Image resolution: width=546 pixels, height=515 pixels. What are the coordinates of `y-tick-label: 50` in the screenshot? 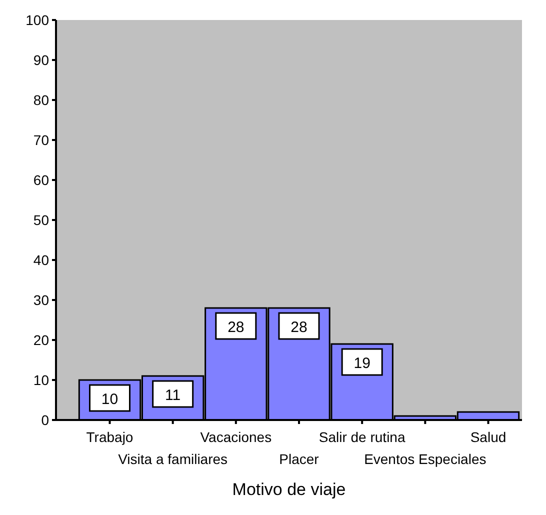 It's located at (41, 220).